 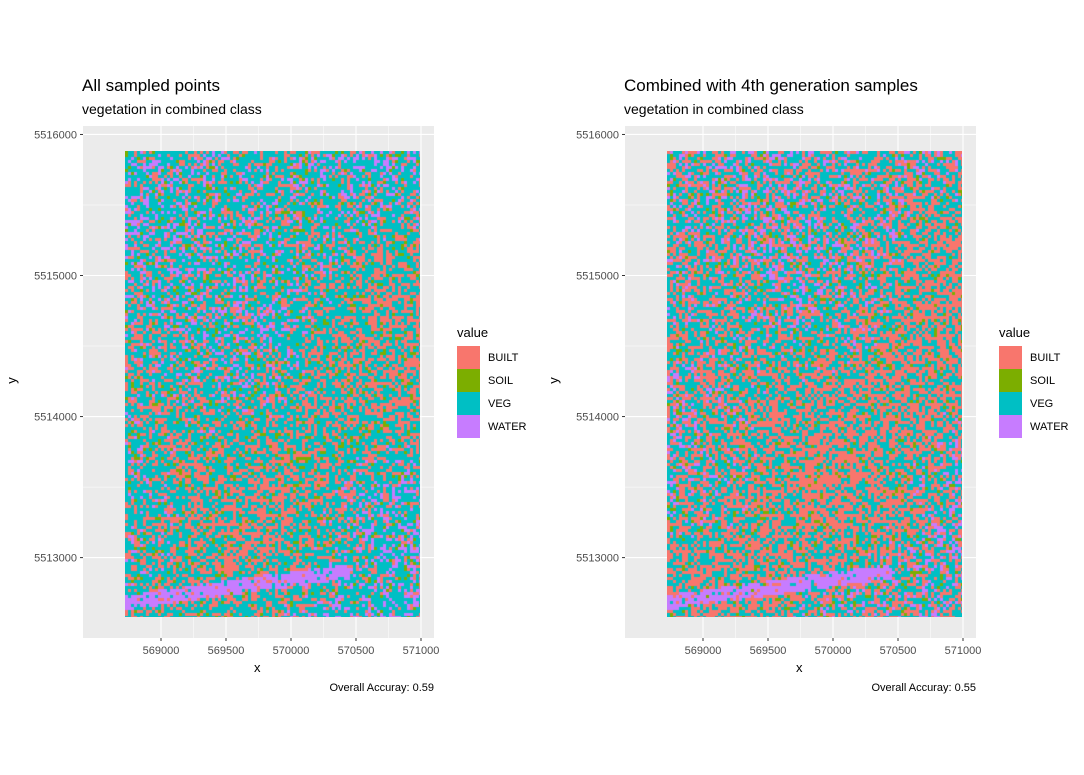 I want to click on chart-title: Combined with 4th generation samples, so click(x=771, y=85).